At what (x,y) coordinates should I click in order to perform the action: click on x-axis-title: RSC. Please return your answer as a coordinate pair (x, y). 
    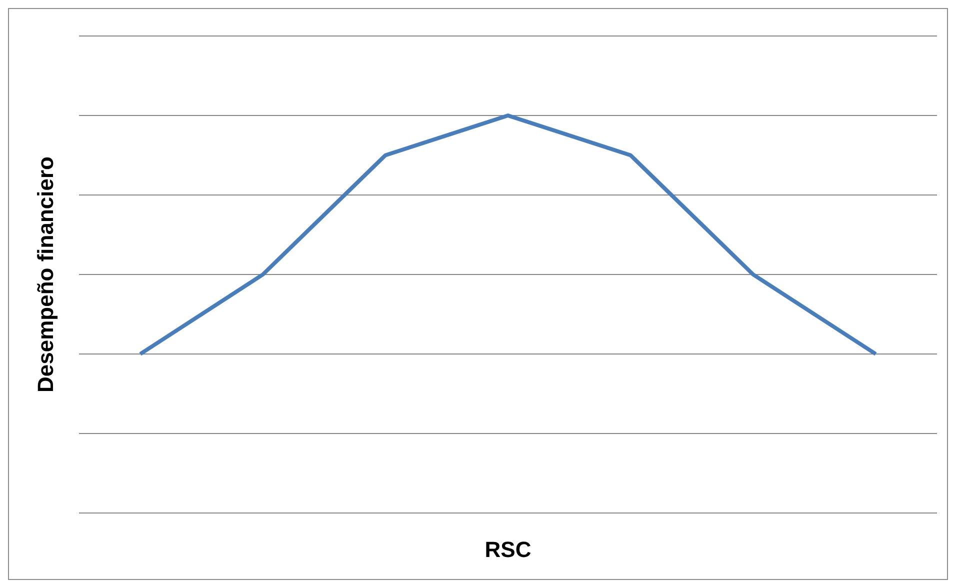
    Looking at the image, I should click on (508, 549).